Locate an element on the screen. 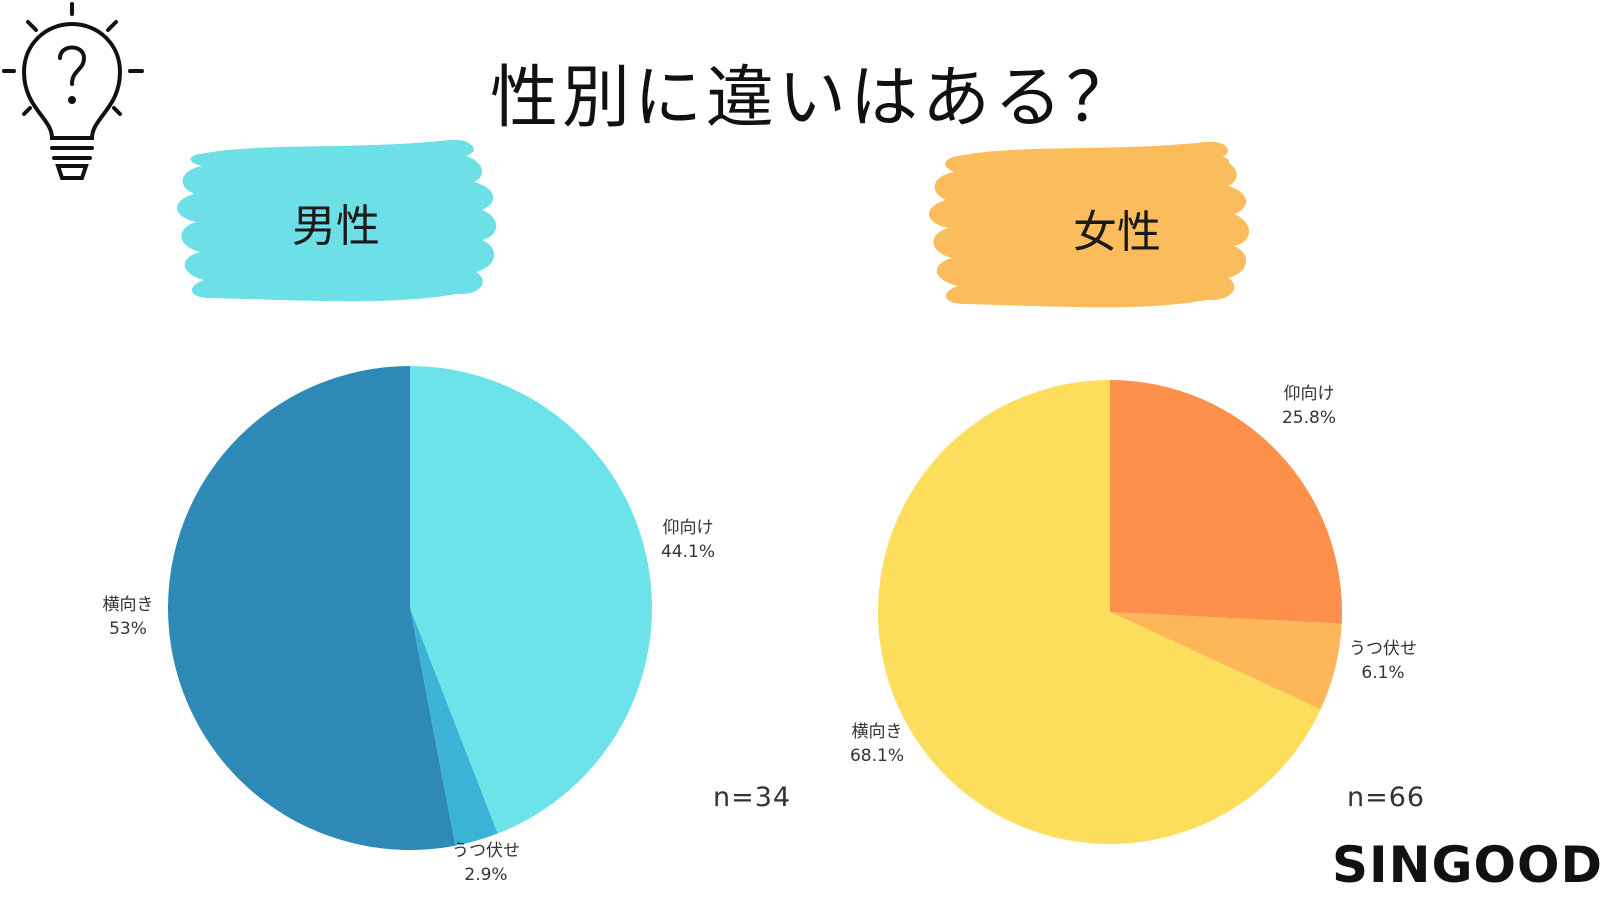  male-pie-slice-supine is located at coordinates (531, 600).